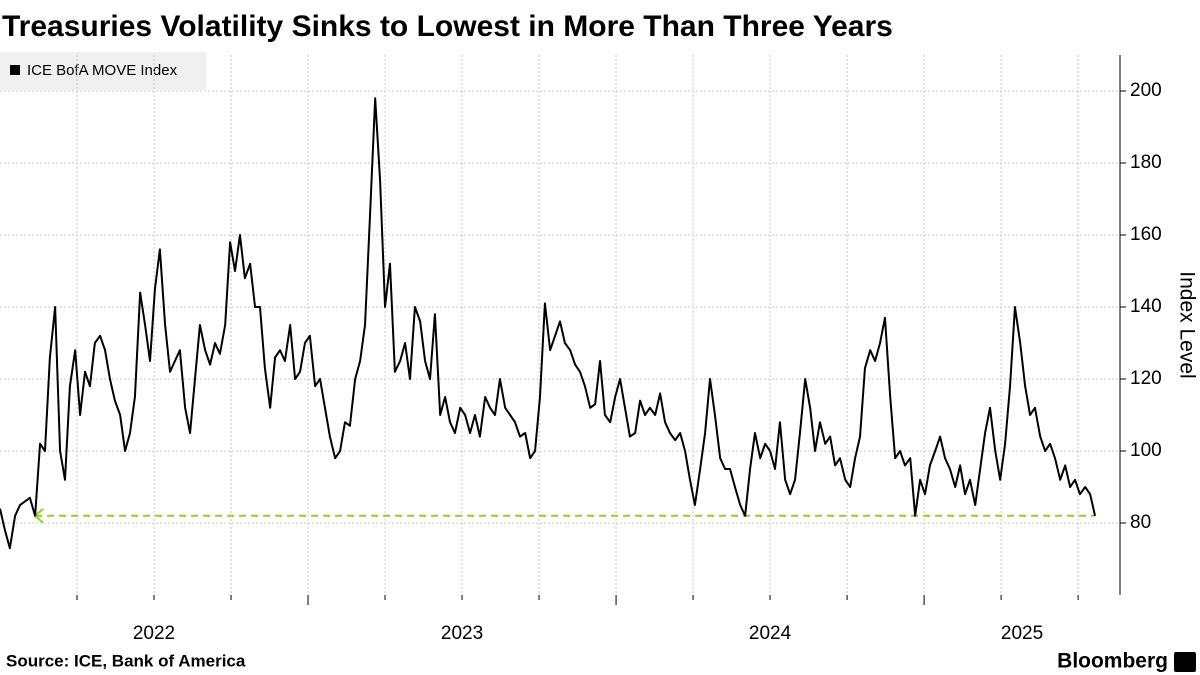 The width and height of the screenshot is (1200, 675). I want to click on y-tick-label: 140, so click(1146, 306).